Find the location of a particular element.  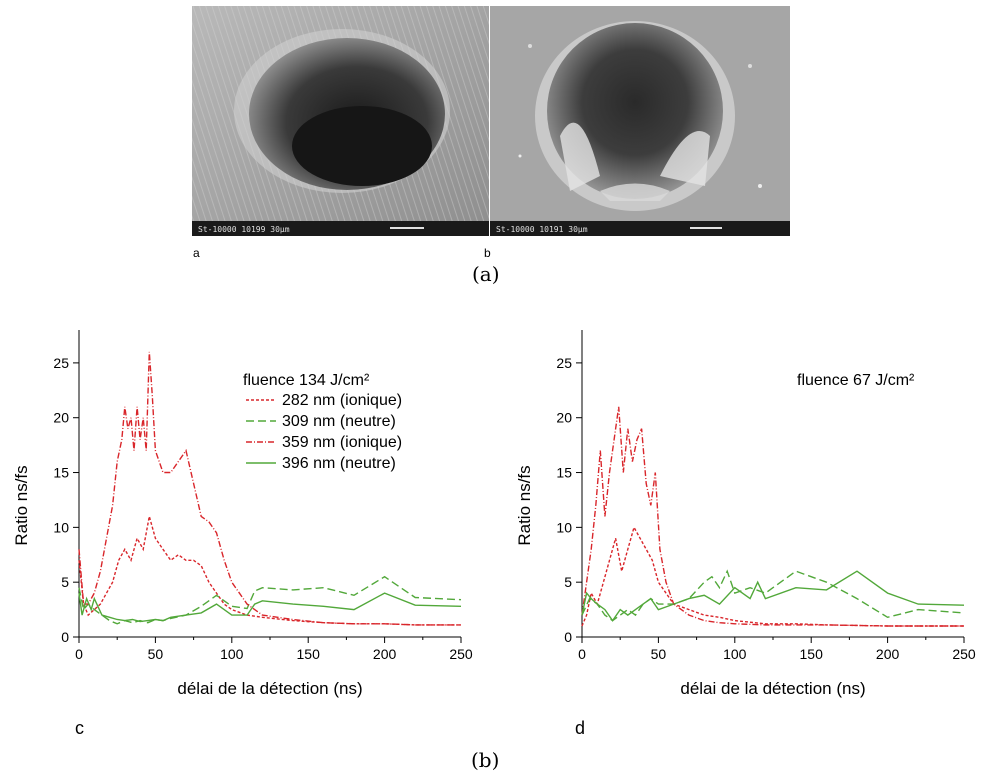

fluence-annotation: fluence 134 J/cm² is located at coordinates (306, 380).